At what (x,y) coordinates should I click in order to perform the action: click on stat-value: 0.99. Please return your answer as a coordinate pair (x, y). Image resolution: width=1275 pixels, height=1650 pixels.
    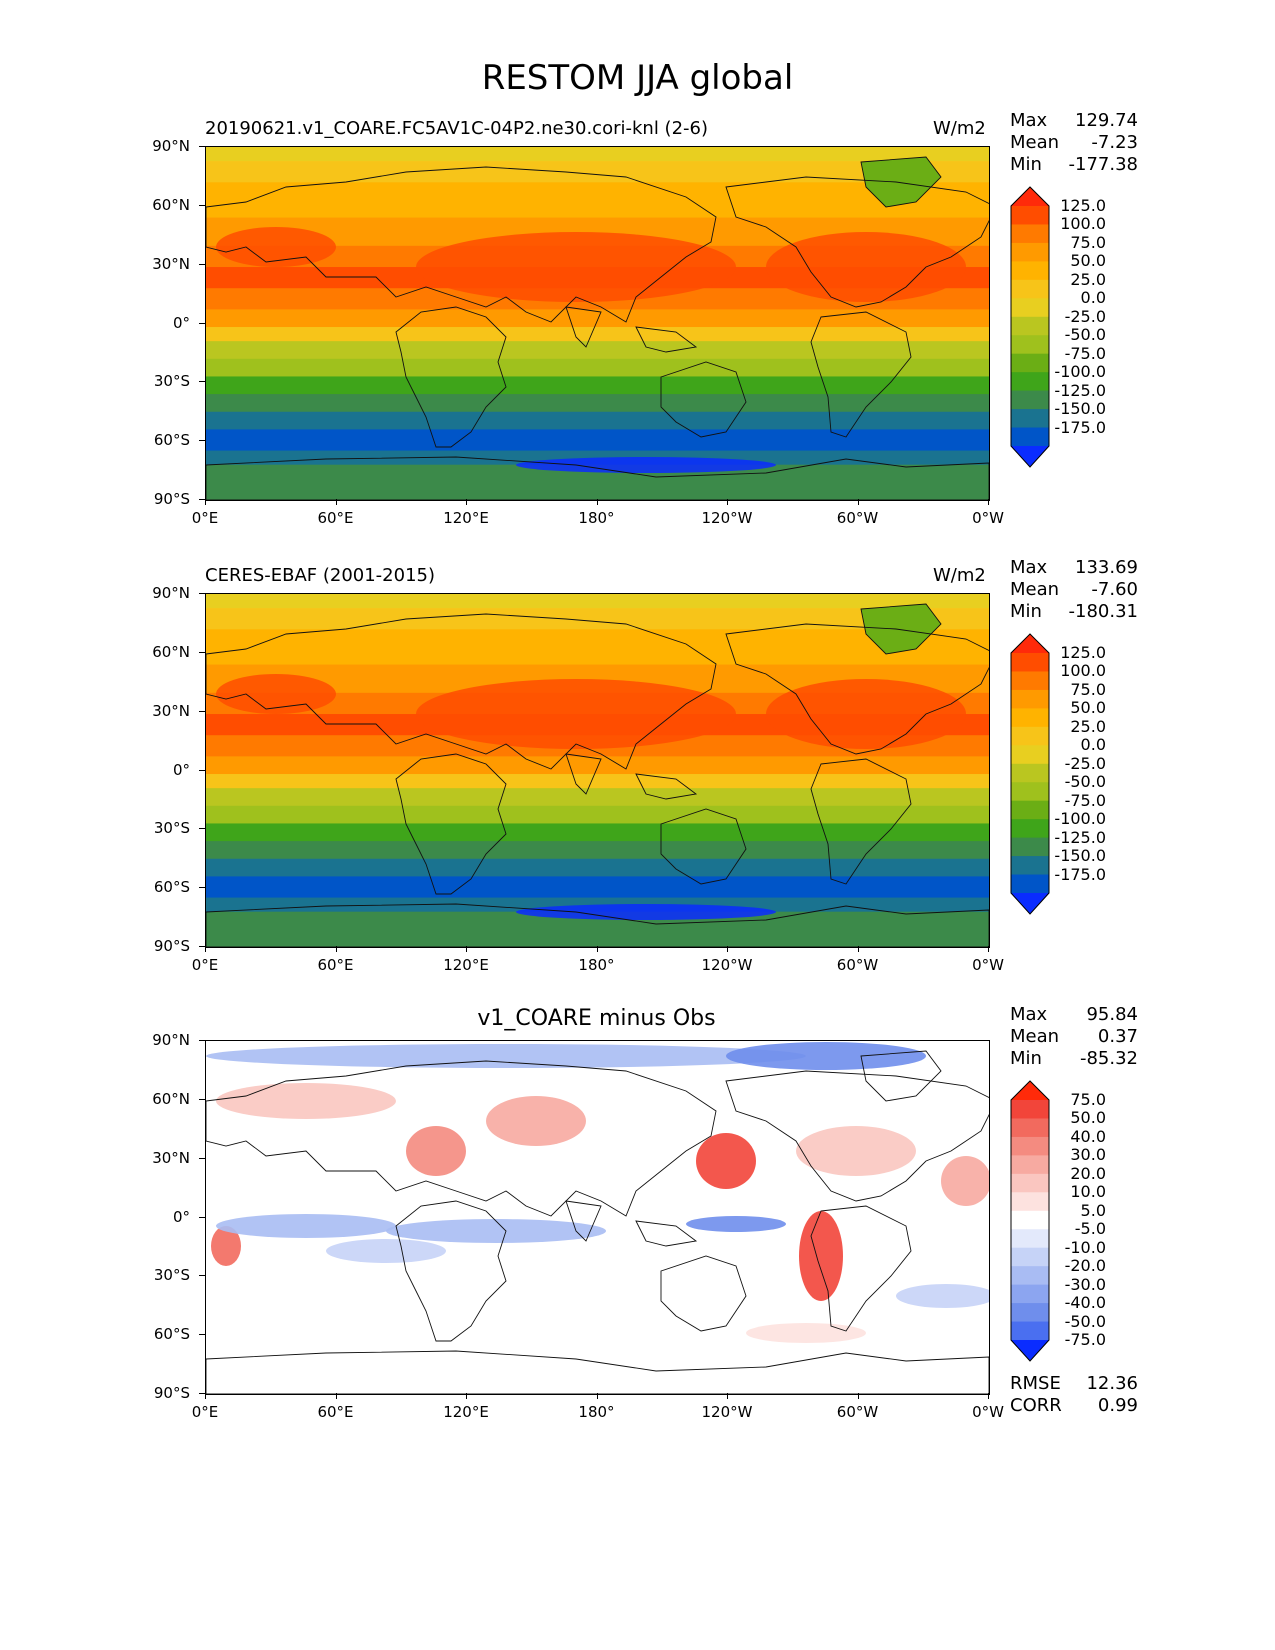
    Looking at the image, I should click on (1117, 1405).